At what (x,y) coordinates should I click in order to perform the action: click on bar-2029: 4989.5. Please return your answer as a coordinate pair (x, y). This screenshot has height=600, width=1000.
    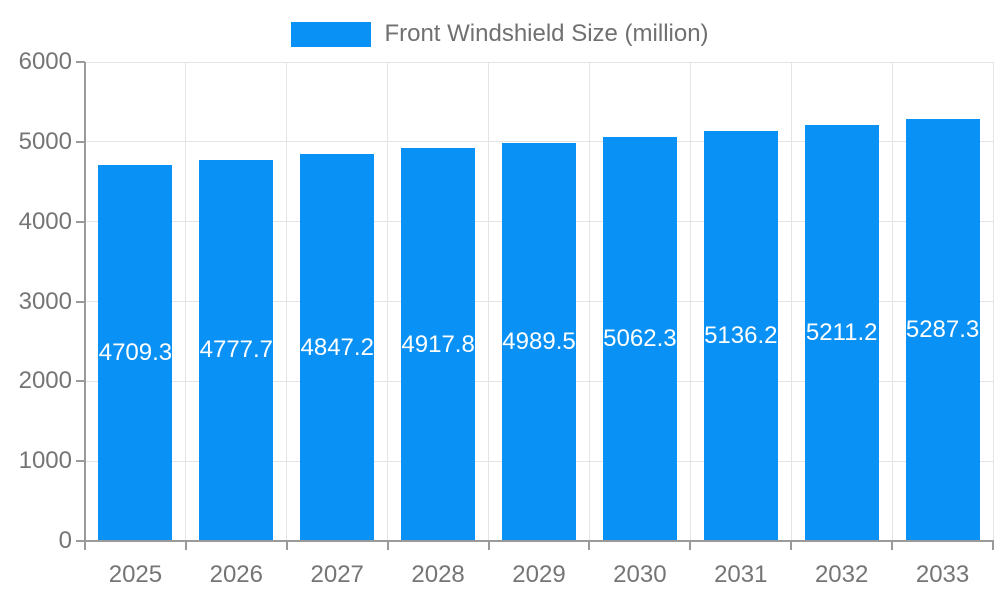
    Looking at the image, I should click on (539, 341).